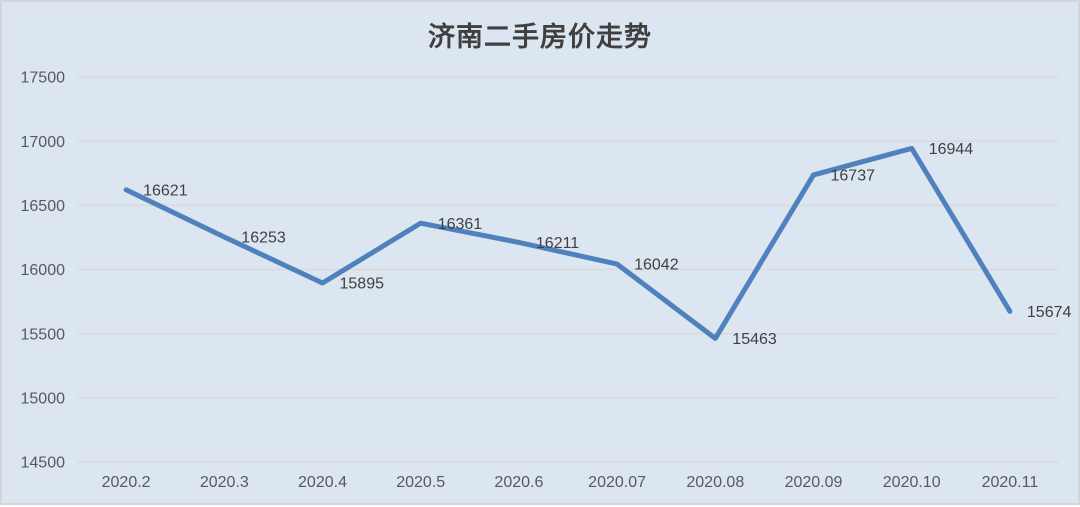 Image resolution: width=1080 pixels, height=507 pixels. What do you see at coordinates (1049, 312) in the screenshot?
I see `data-label: 15674` at bounding box center [1049, 312].